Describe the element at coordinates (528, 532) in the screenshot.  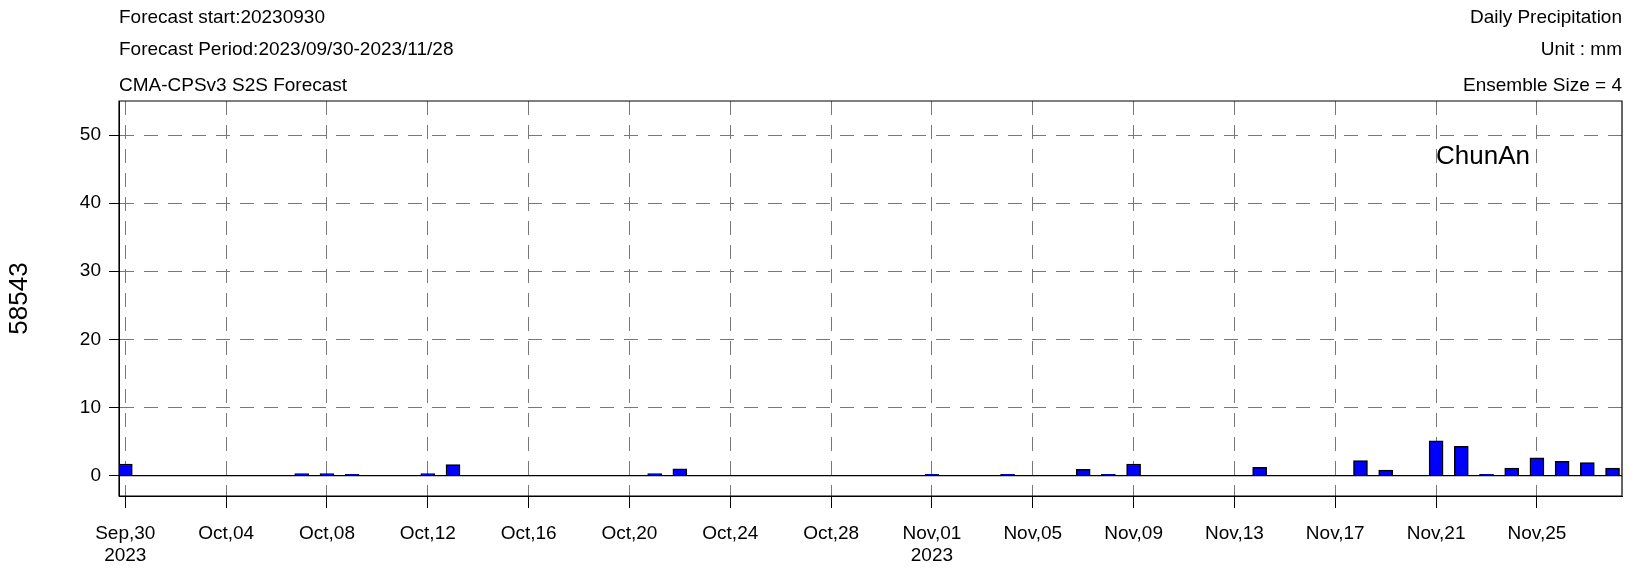
I see `x-tick-label: Oct,16` at that location.